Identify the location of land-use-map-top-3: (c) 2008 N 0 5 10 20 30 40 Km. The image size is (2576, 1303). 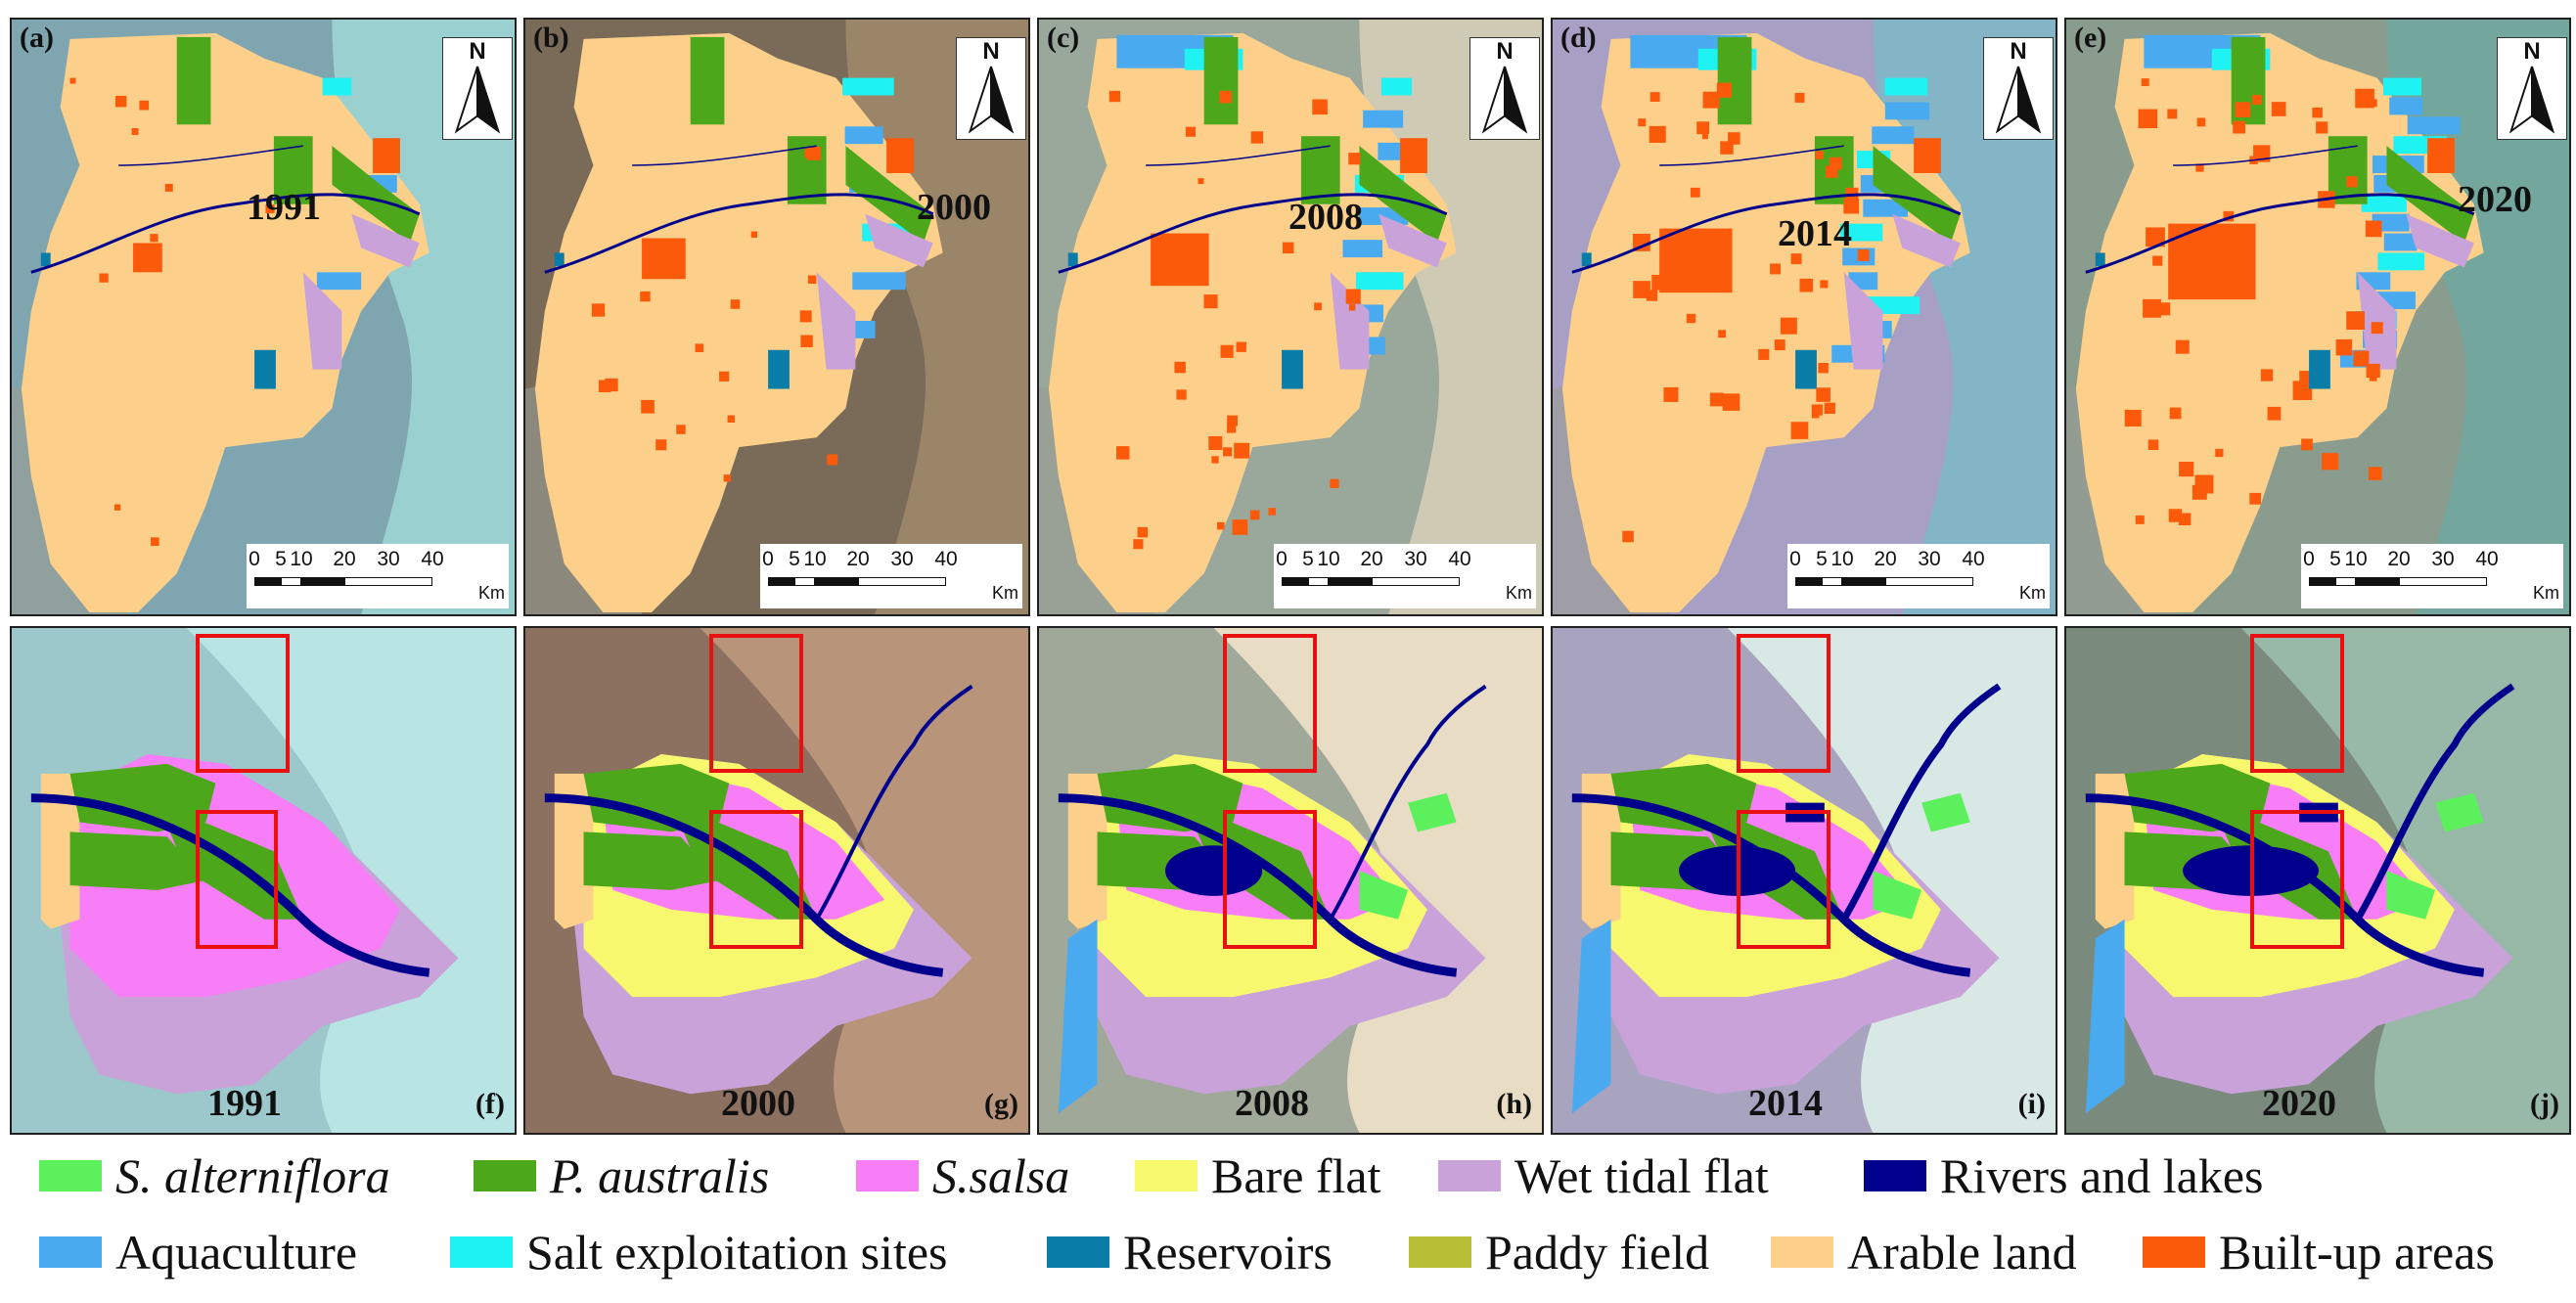
(1290, 317).